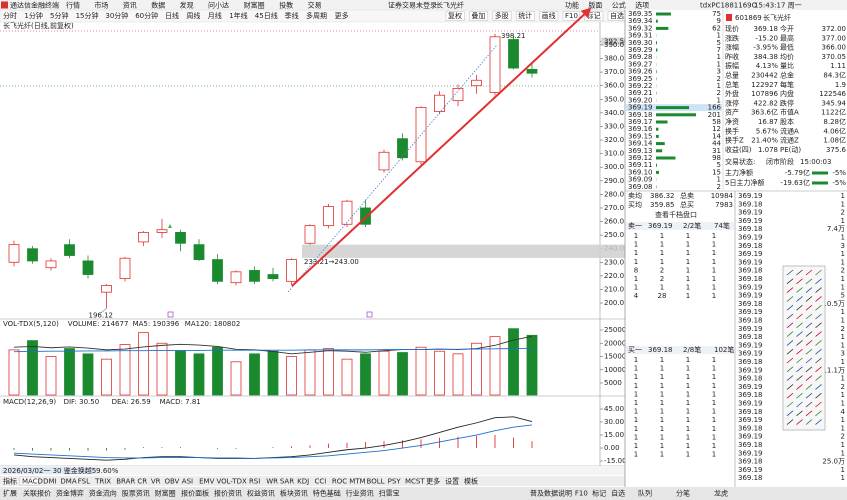  What do you see at coordinates (165, 493) in the screenshot?
I see `bottom-tab: 财富圈` at bounding box center [165, 493].